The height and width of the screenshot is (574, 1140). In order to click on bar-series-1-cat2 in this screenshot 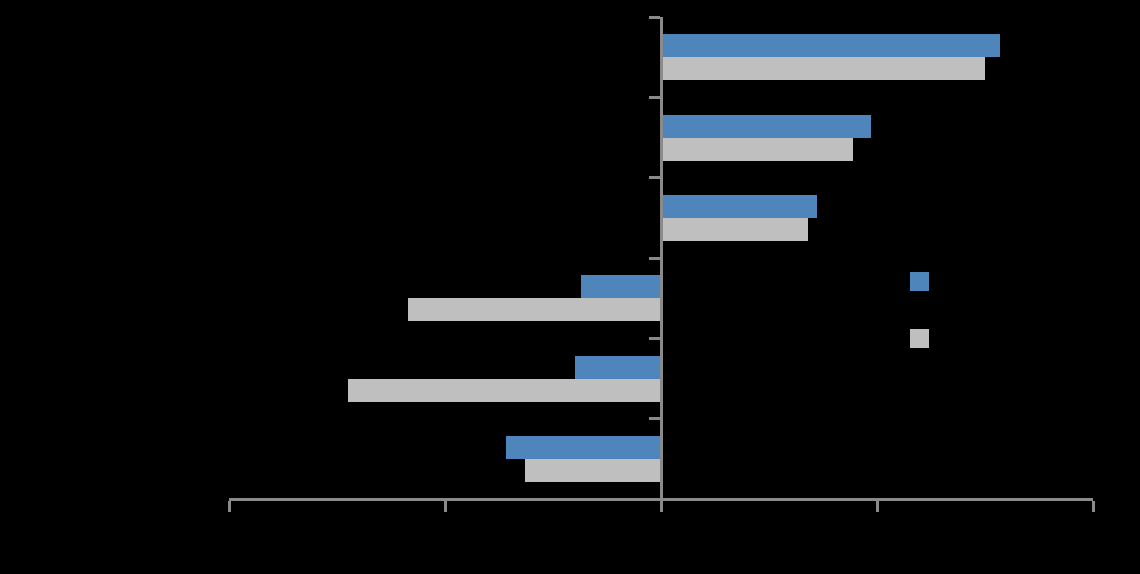, I will do `click(766, 126)`.